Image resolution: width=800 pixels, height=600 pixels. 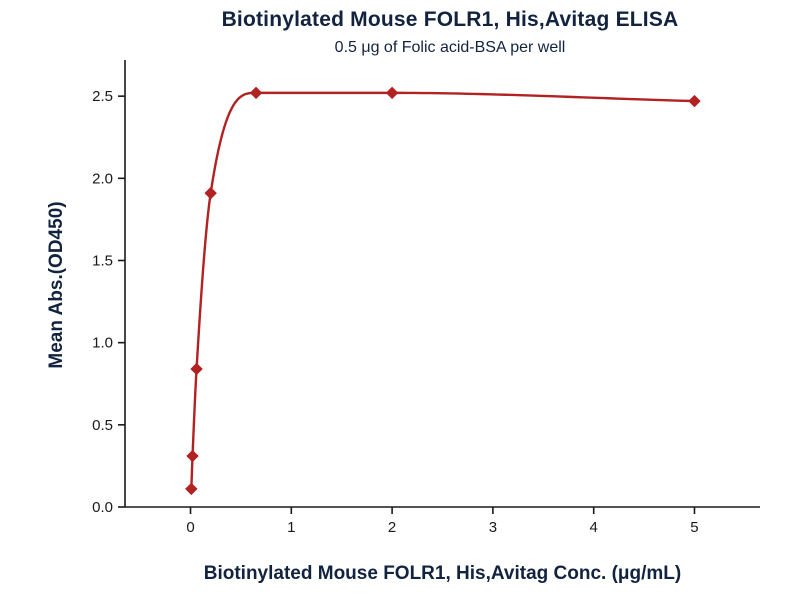 I want to click on y-tick-label: 0.5, so click(x=102, y=425).